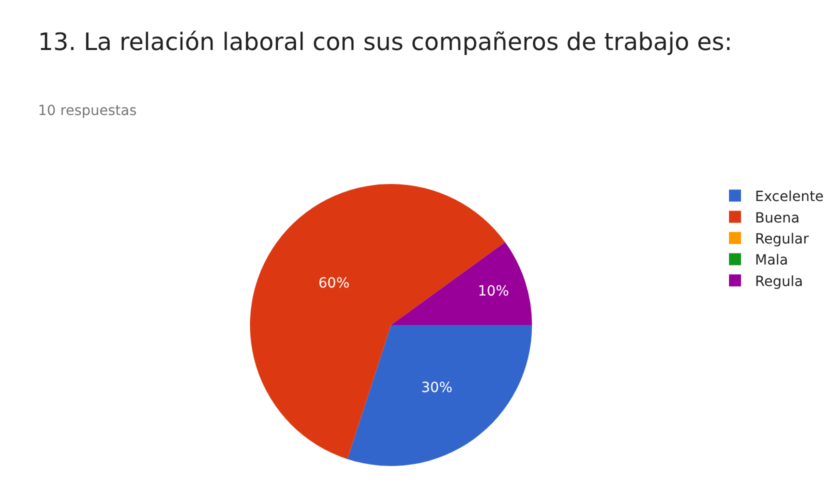 The image size is (839, 493). I want to click on legend-label: Mala, so click(771, 260).